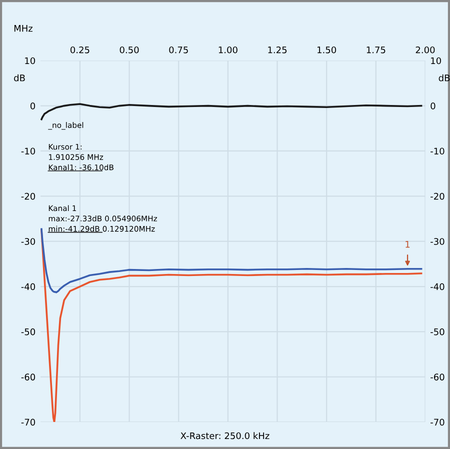  Describe the element at coordinates (277, 50) in the screenshot. I see `x-tick-label: 1.25` at that location.